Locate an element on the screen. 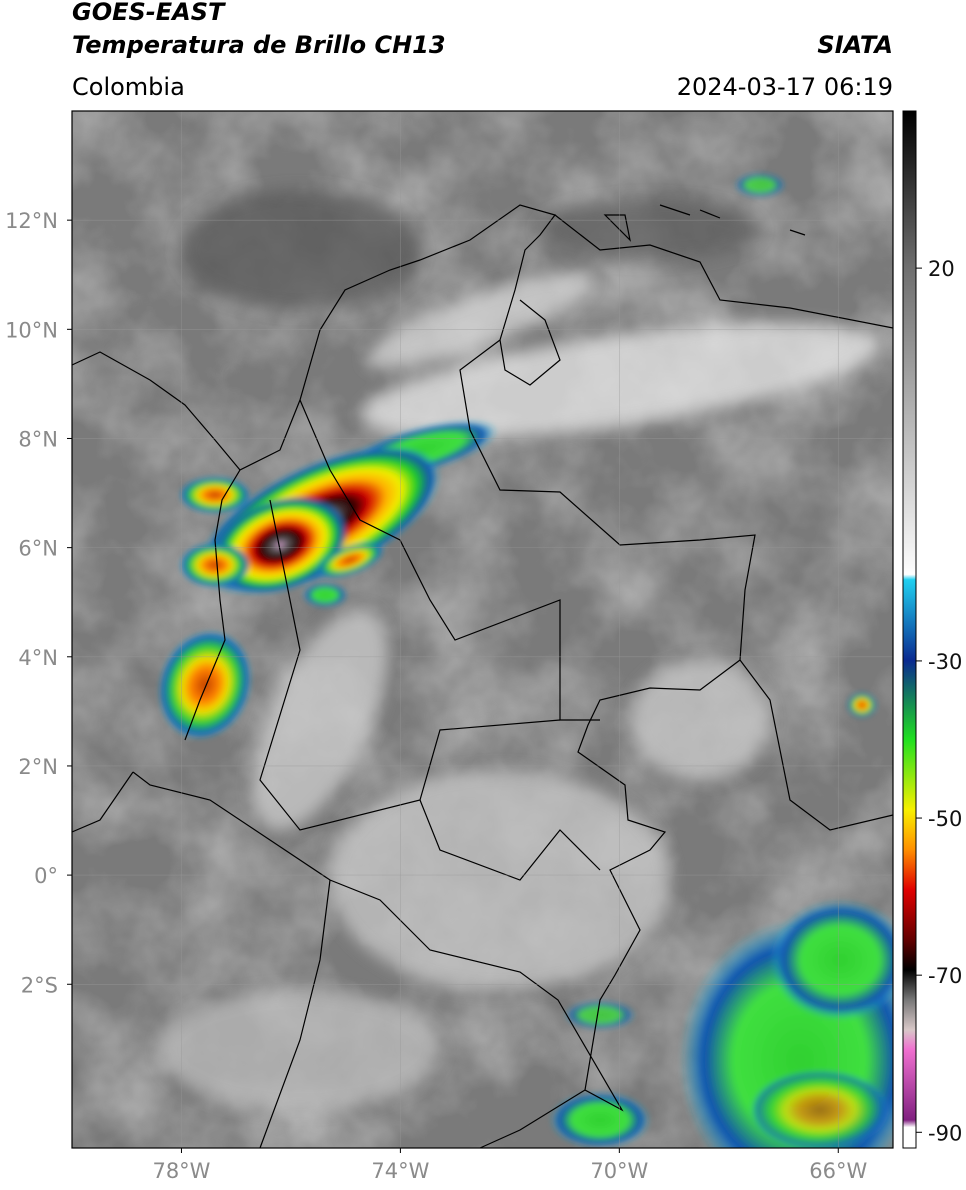  lat-tick-label: 10°N is located at coordinates (31, 330).